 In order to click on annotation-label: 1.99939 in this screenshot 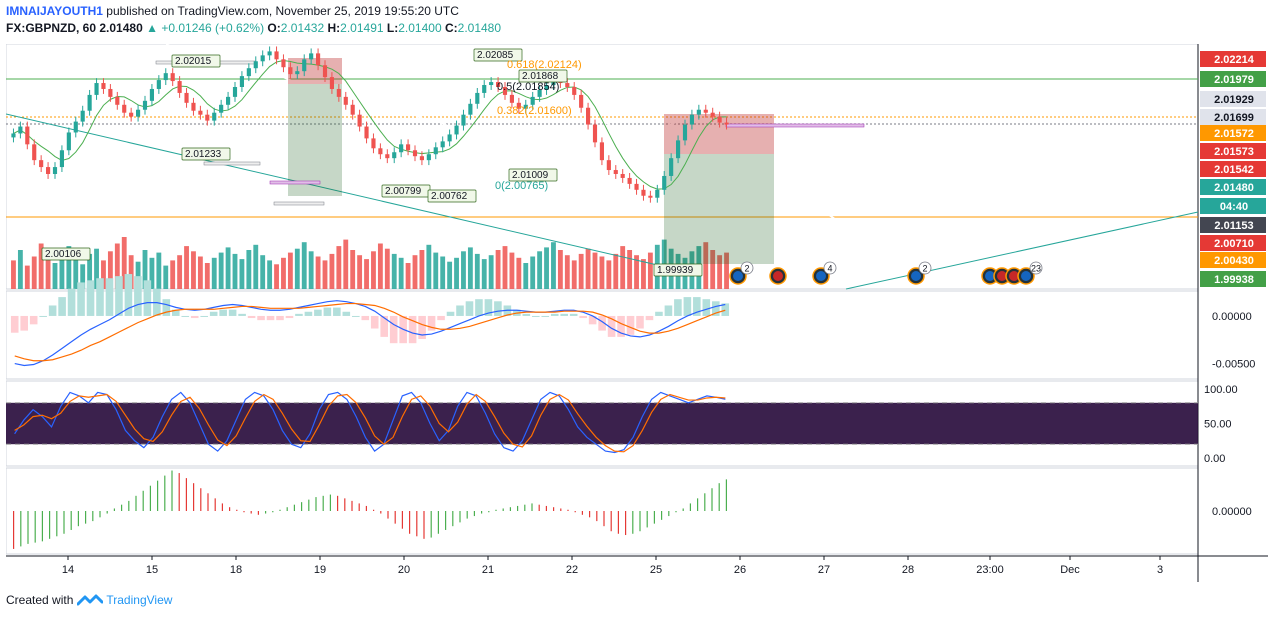, I will do `click(675, 270)`.